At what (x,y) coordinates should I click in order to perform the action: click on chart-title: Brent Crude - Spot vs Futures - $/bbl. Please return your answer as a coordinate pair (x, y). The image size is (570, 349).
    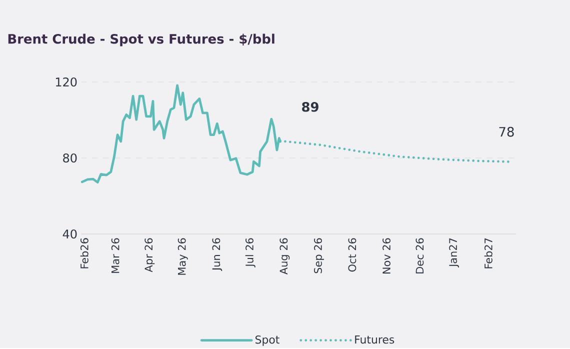
    Looking at the image, I should click on (141, 40).